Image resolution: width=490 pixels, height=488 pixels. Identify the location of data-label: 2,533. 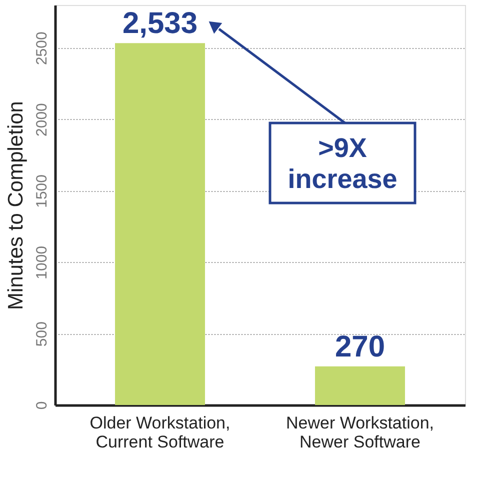
(160, 23).